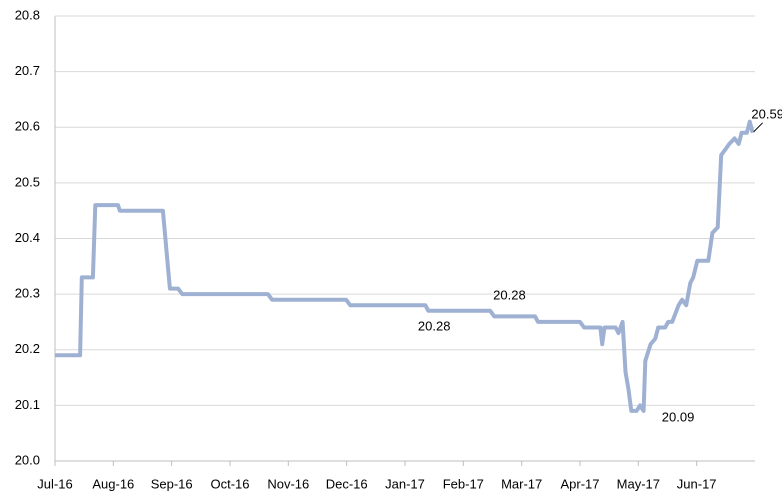 The image size is (782, 496). Describe the element at coordinates (758, 127) in the screenshot. I see `annotation-leader` at that location.